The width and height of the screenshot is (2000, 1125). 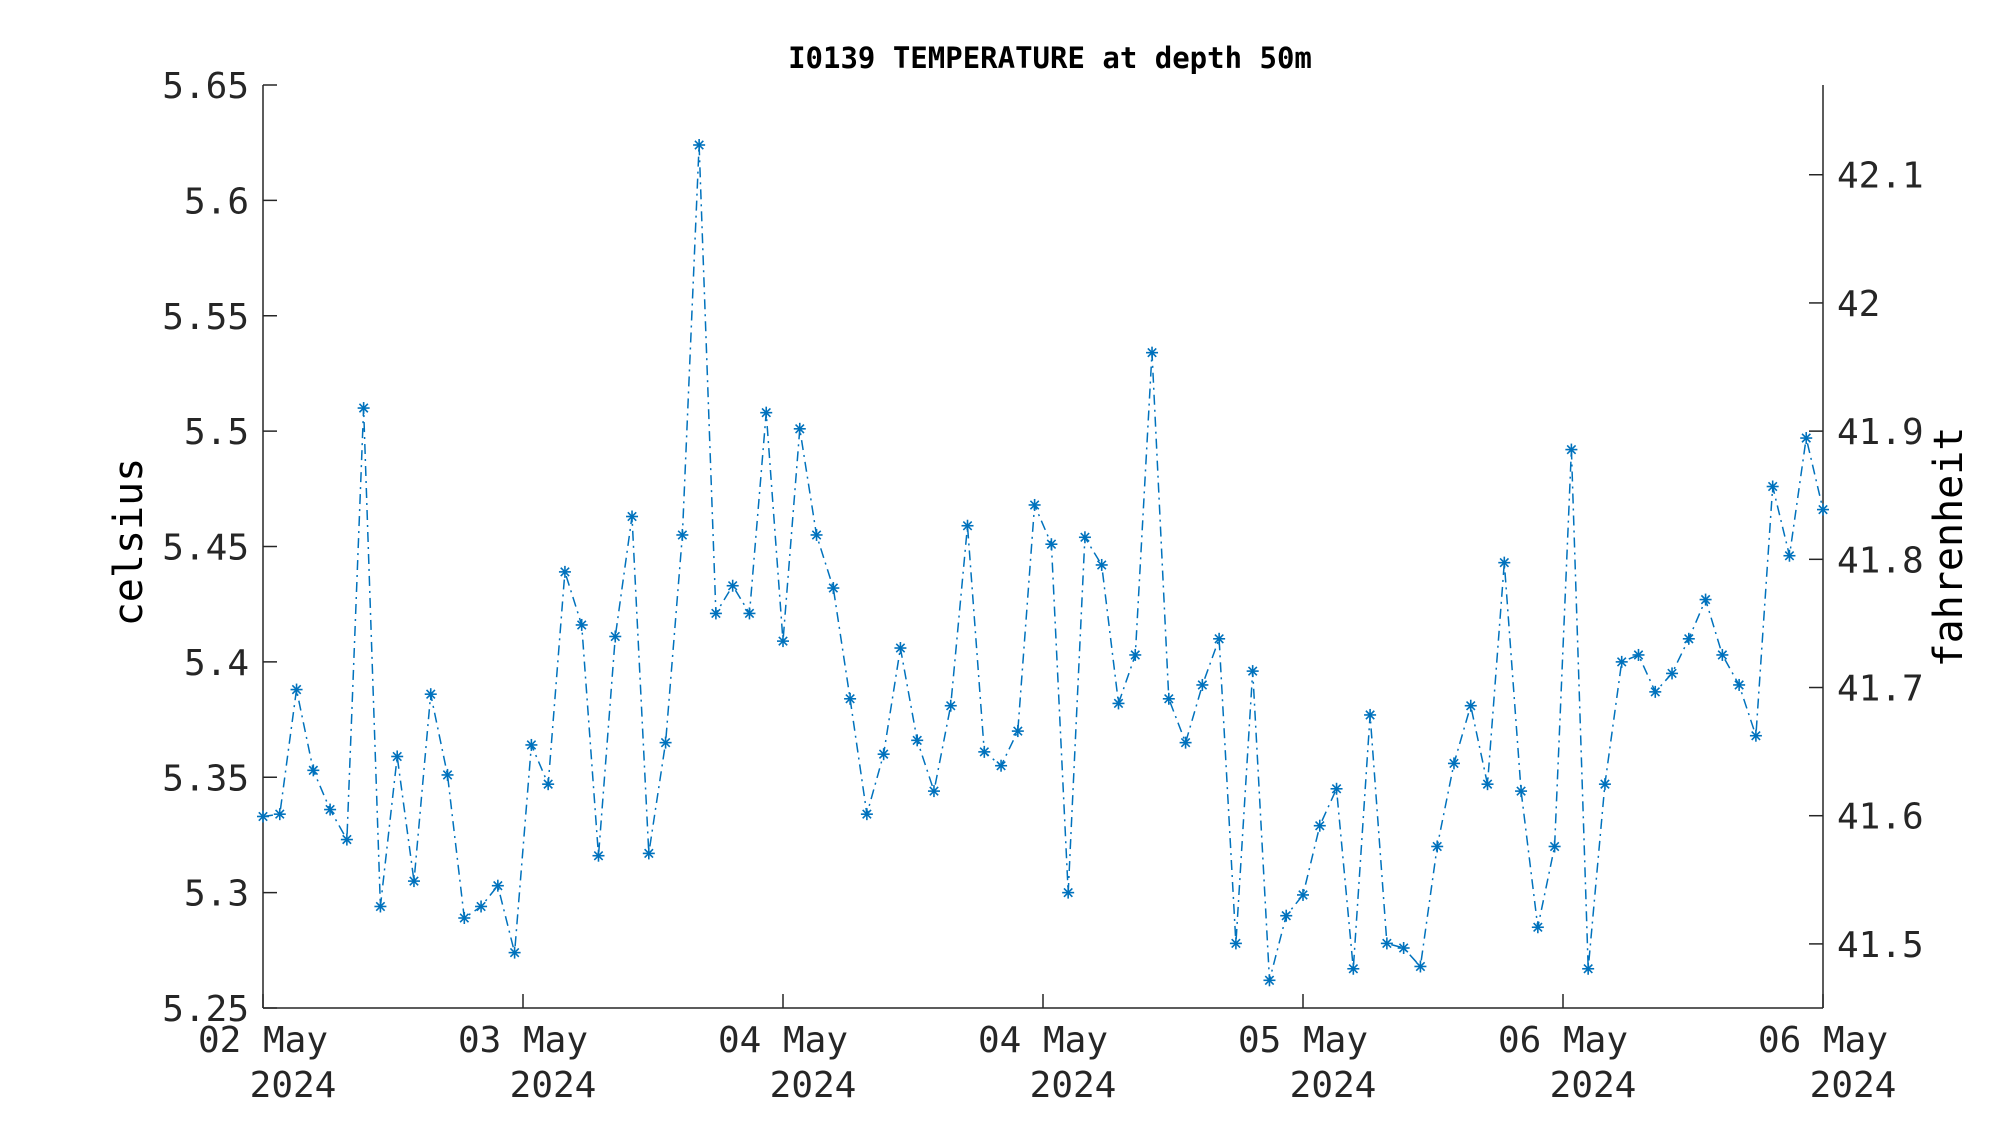 I want to click on left-y-tick-label: 5.45, so click(x=205, y=548).